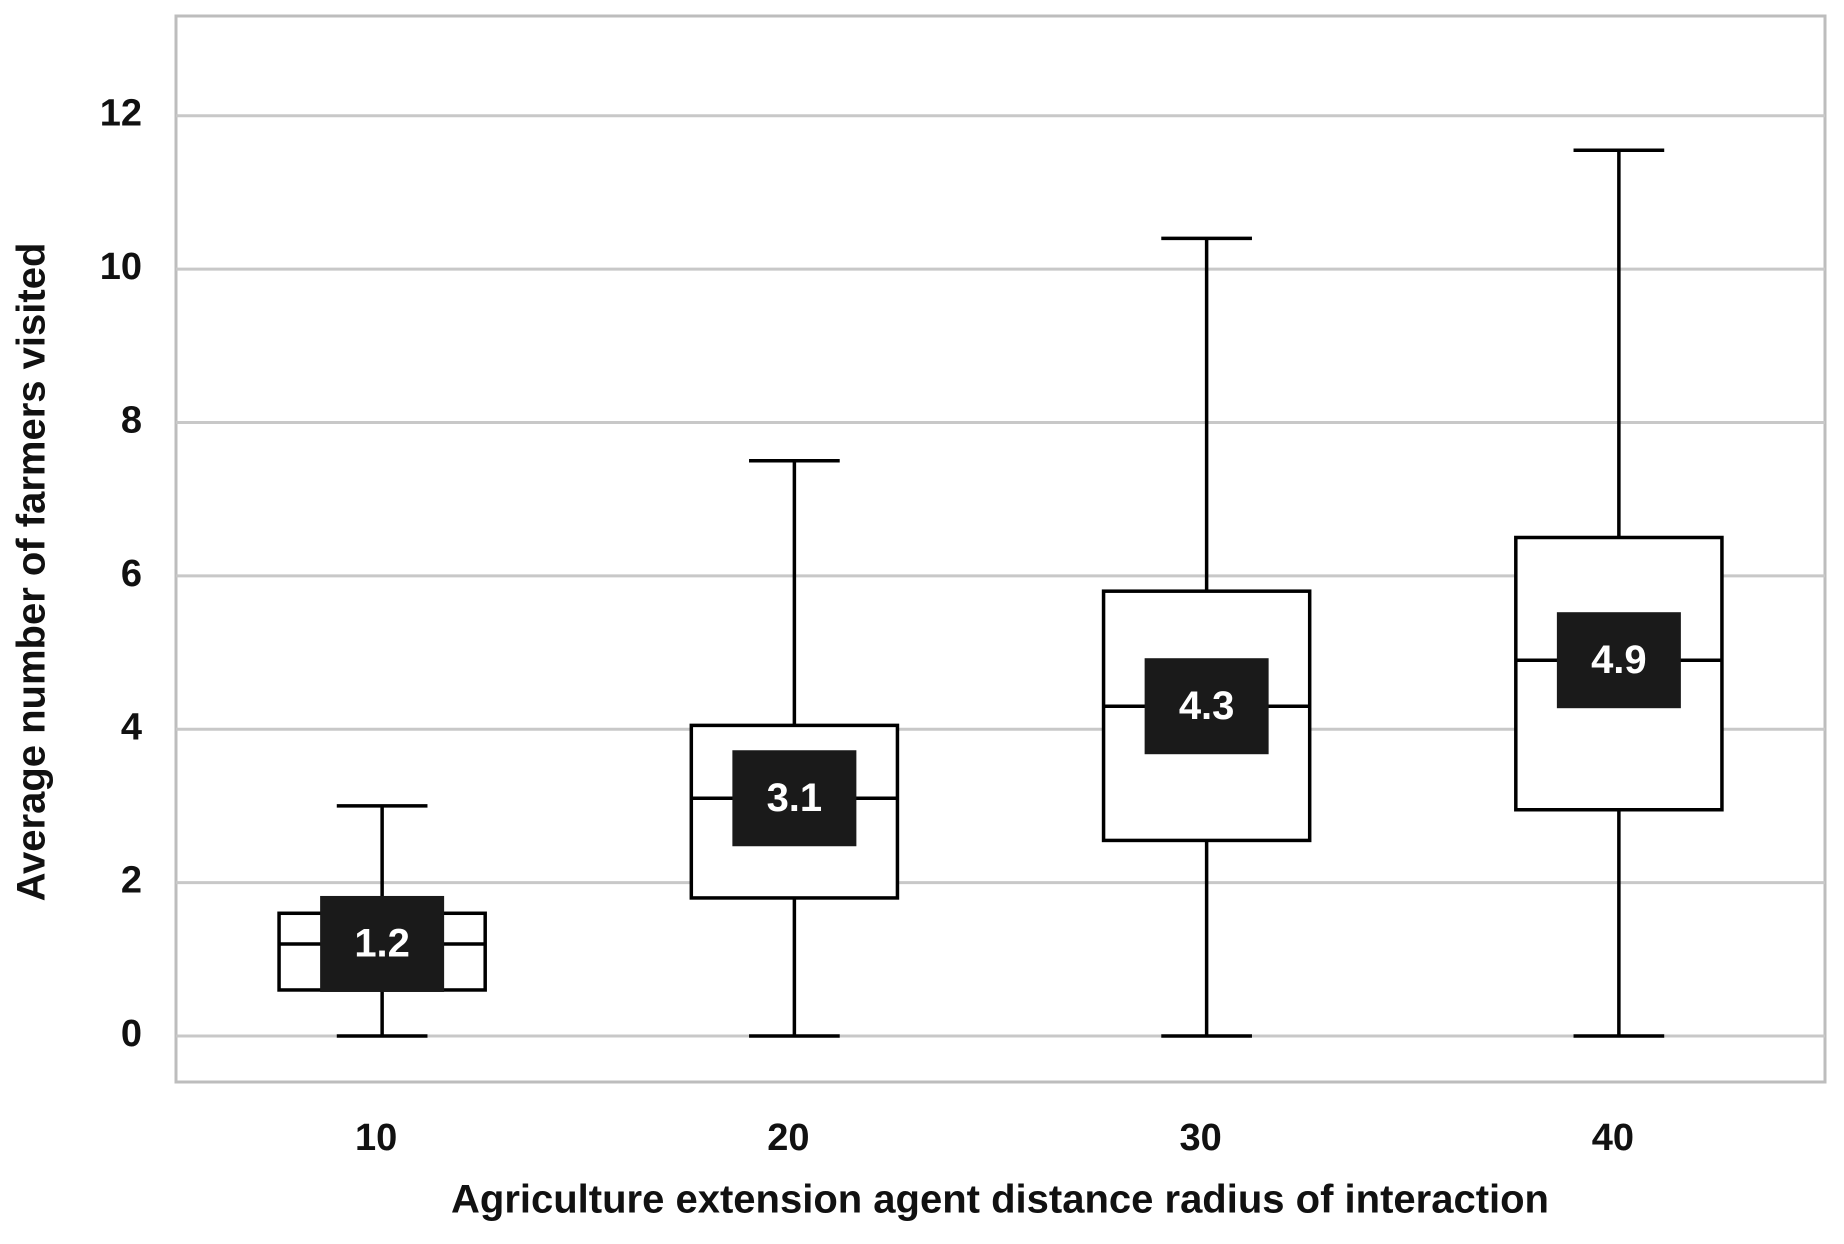 The width and height of the screenshot is (1844, 1244). What do you see at coordinates (121, 114) in the screenshot?
I see `y-tick-label: 12` at bounding box center [121, 114].